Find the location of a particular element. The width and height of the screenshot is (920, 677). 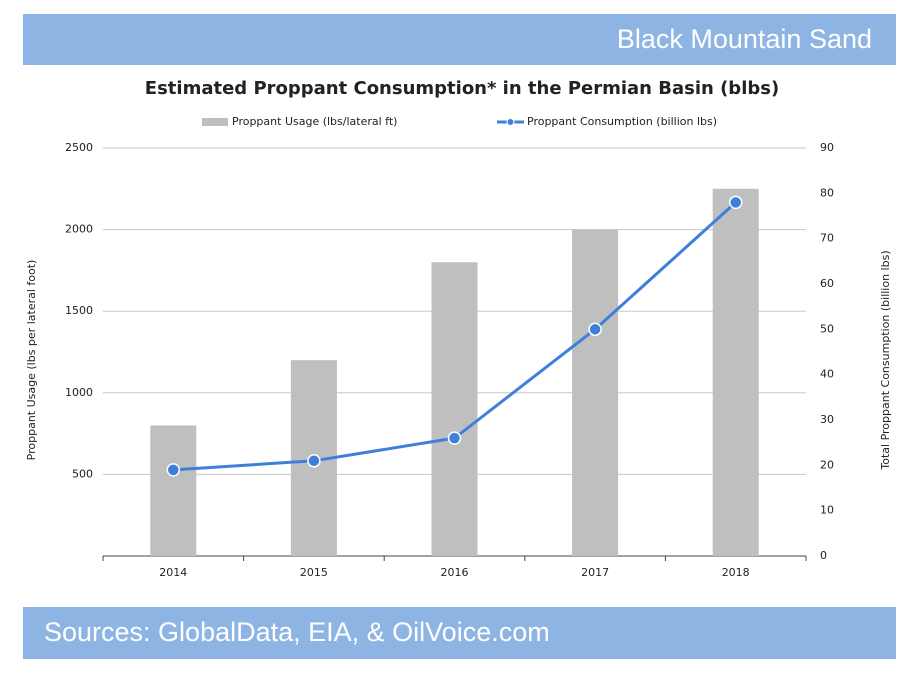

y2-axis-title: Total Proppant Consumption (billion lbs) is located at coordinates (885, 360).